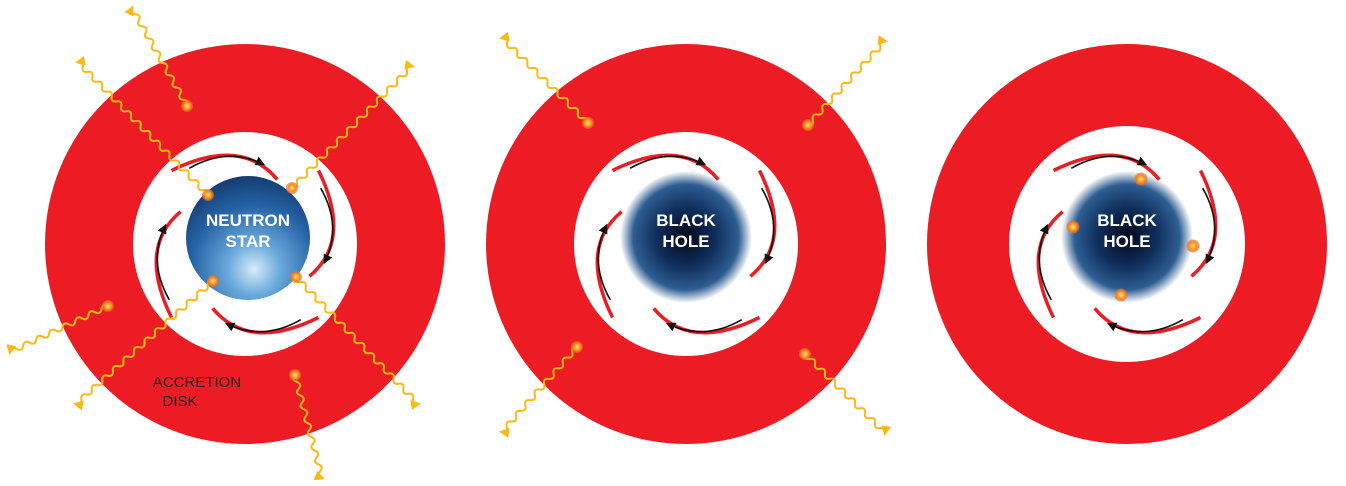 The height and width of the screenshot is (486, 1346). I want to click on accretion-disk-label-line1: ACCRETION, so click(197, 382).